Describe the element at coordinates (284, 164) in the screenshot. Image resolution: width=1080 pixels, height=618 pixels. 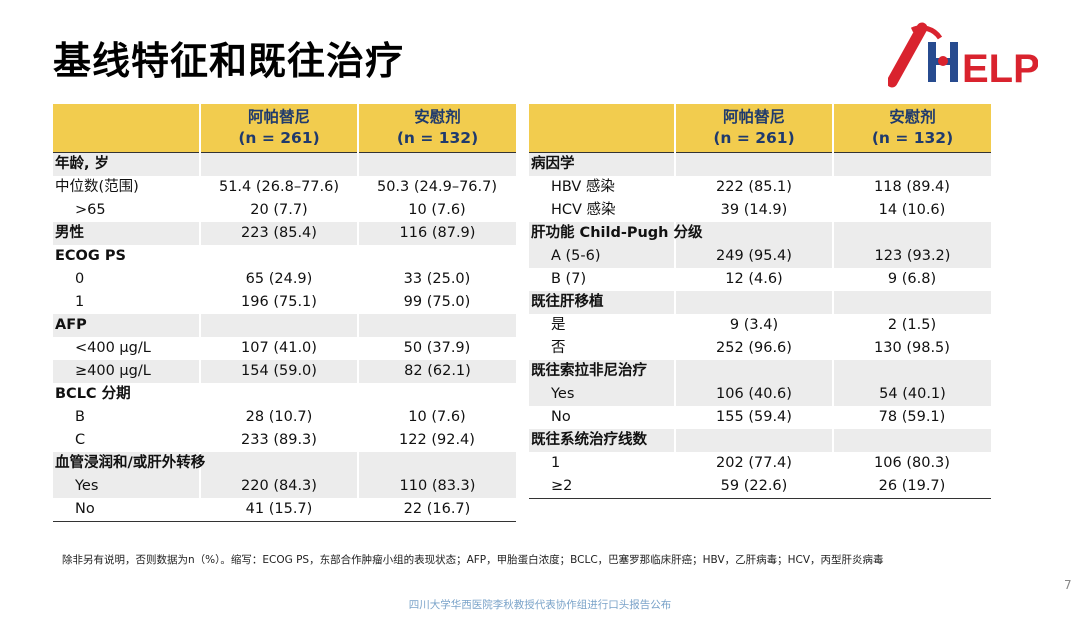
I see `table-row: 年龄, 岁` at that location.